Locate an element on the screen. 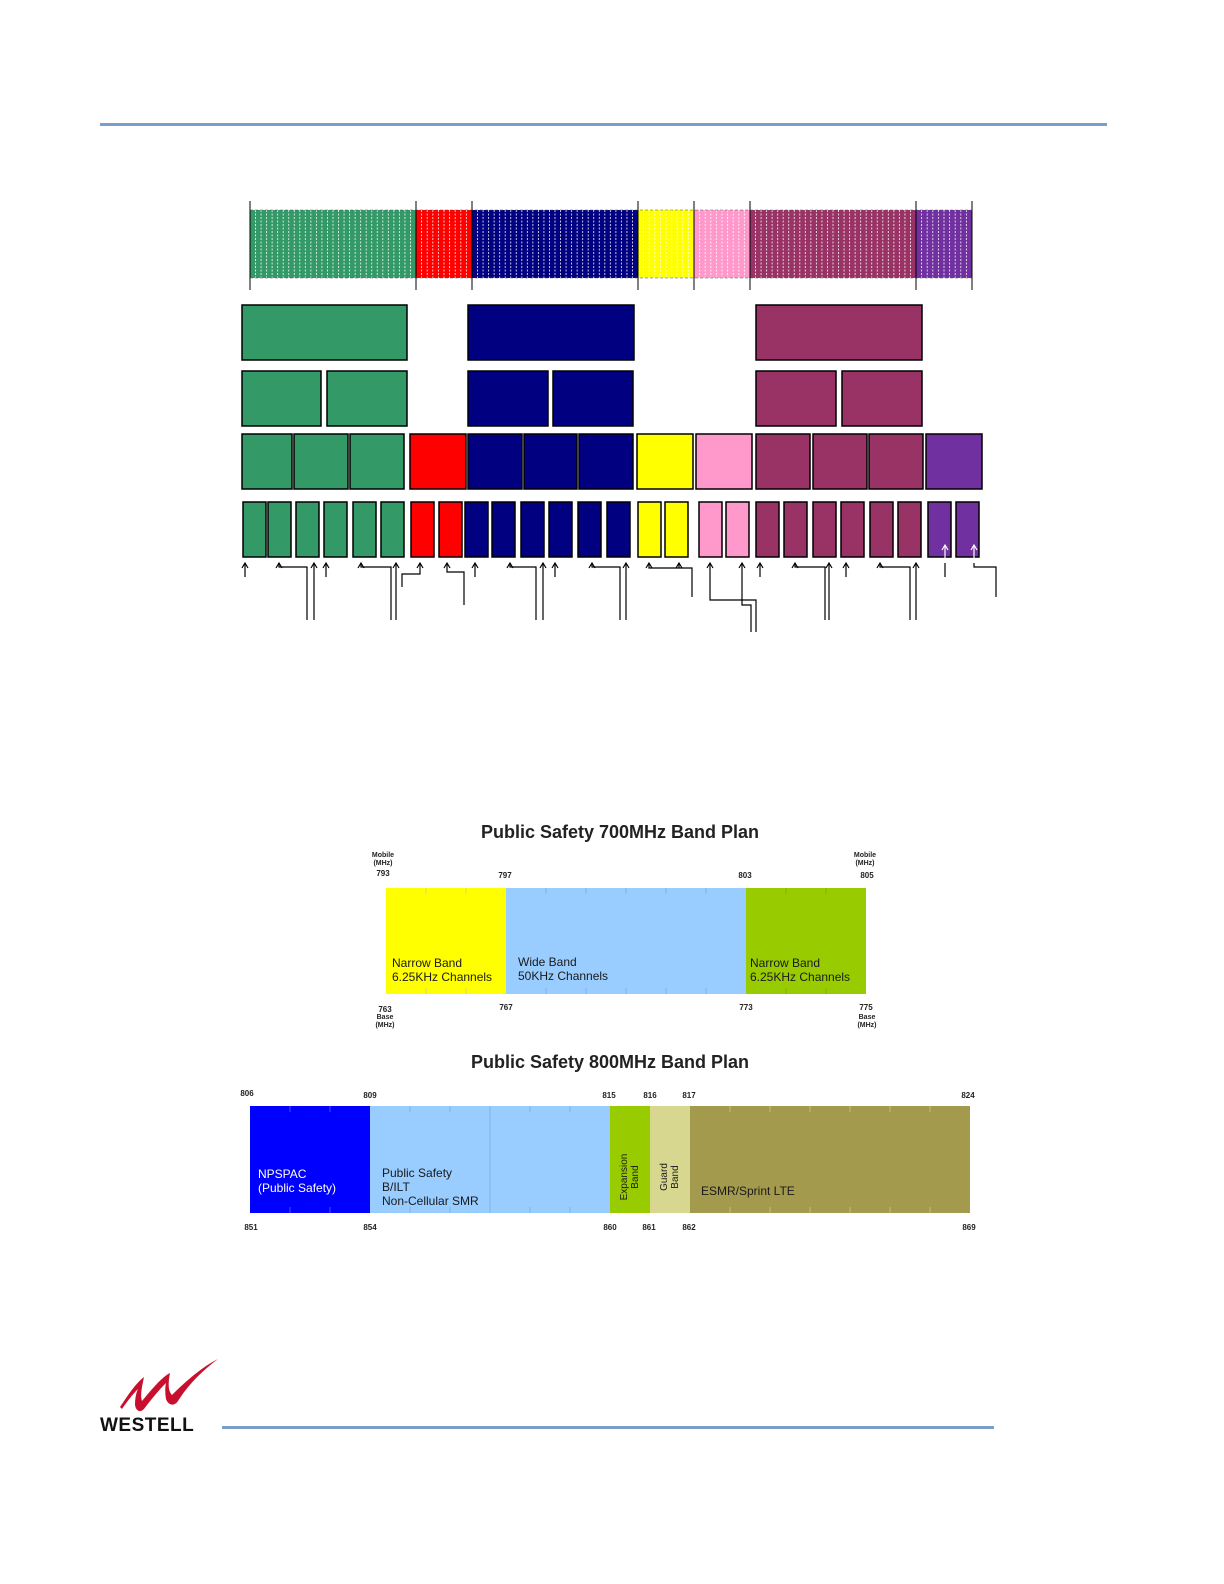 The width and height of the screenshot is (1224, 1584). plan700-mobile-label-left: Mobile (MHz) is located at coordinates (383, 859).